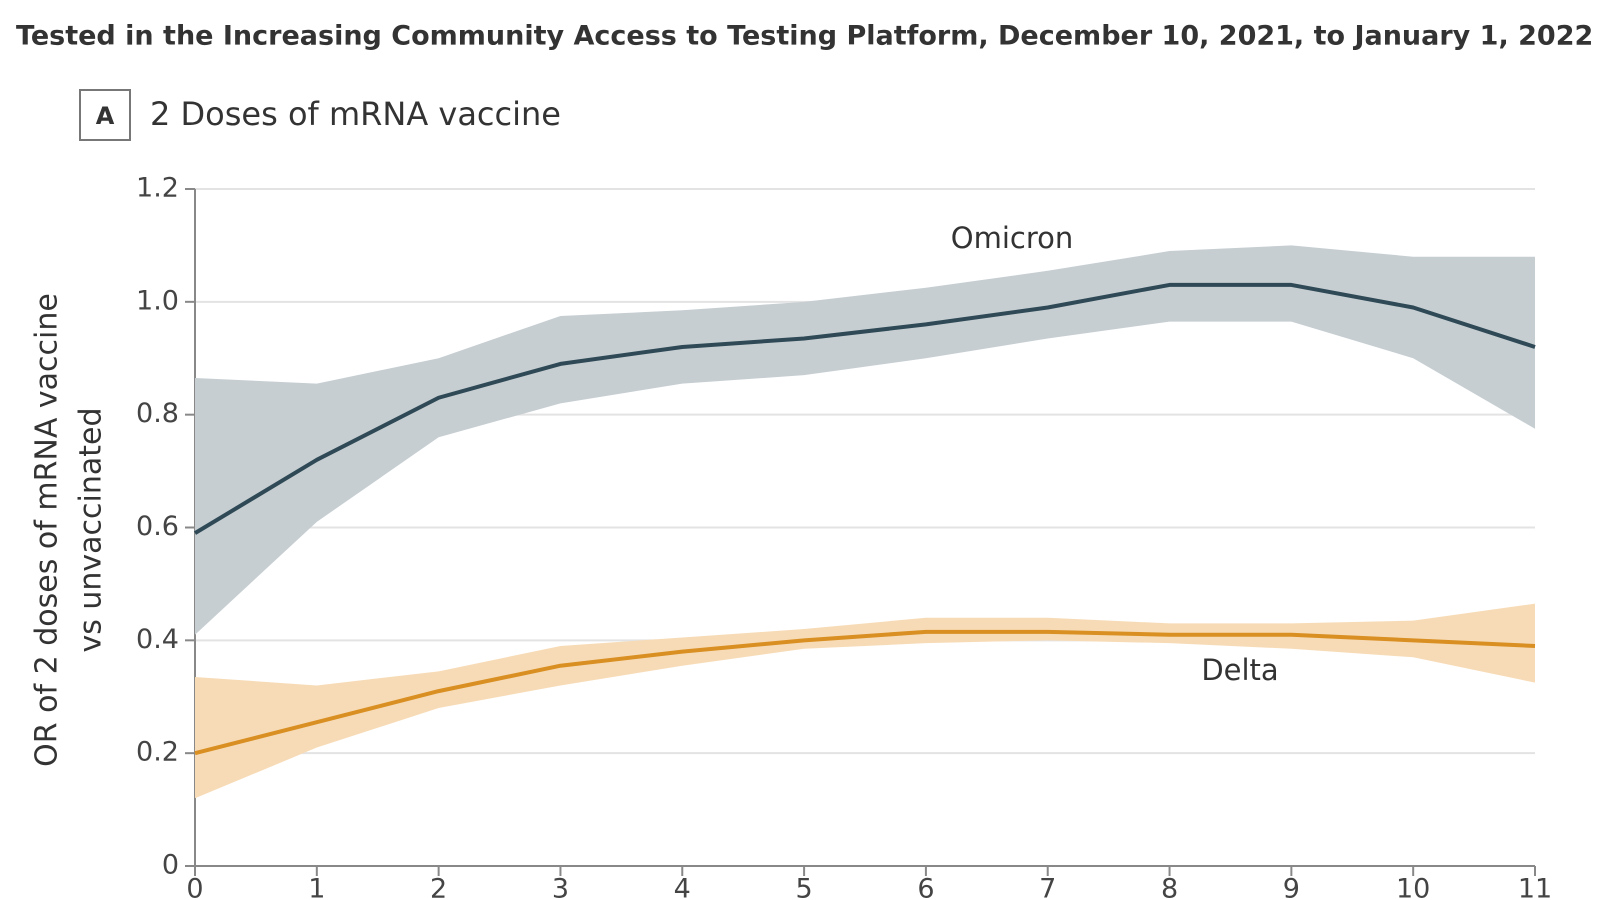  What do you see at coordinates (865, 692) in the screenshot?
I see `series-line` at bounding box center [865, 692].